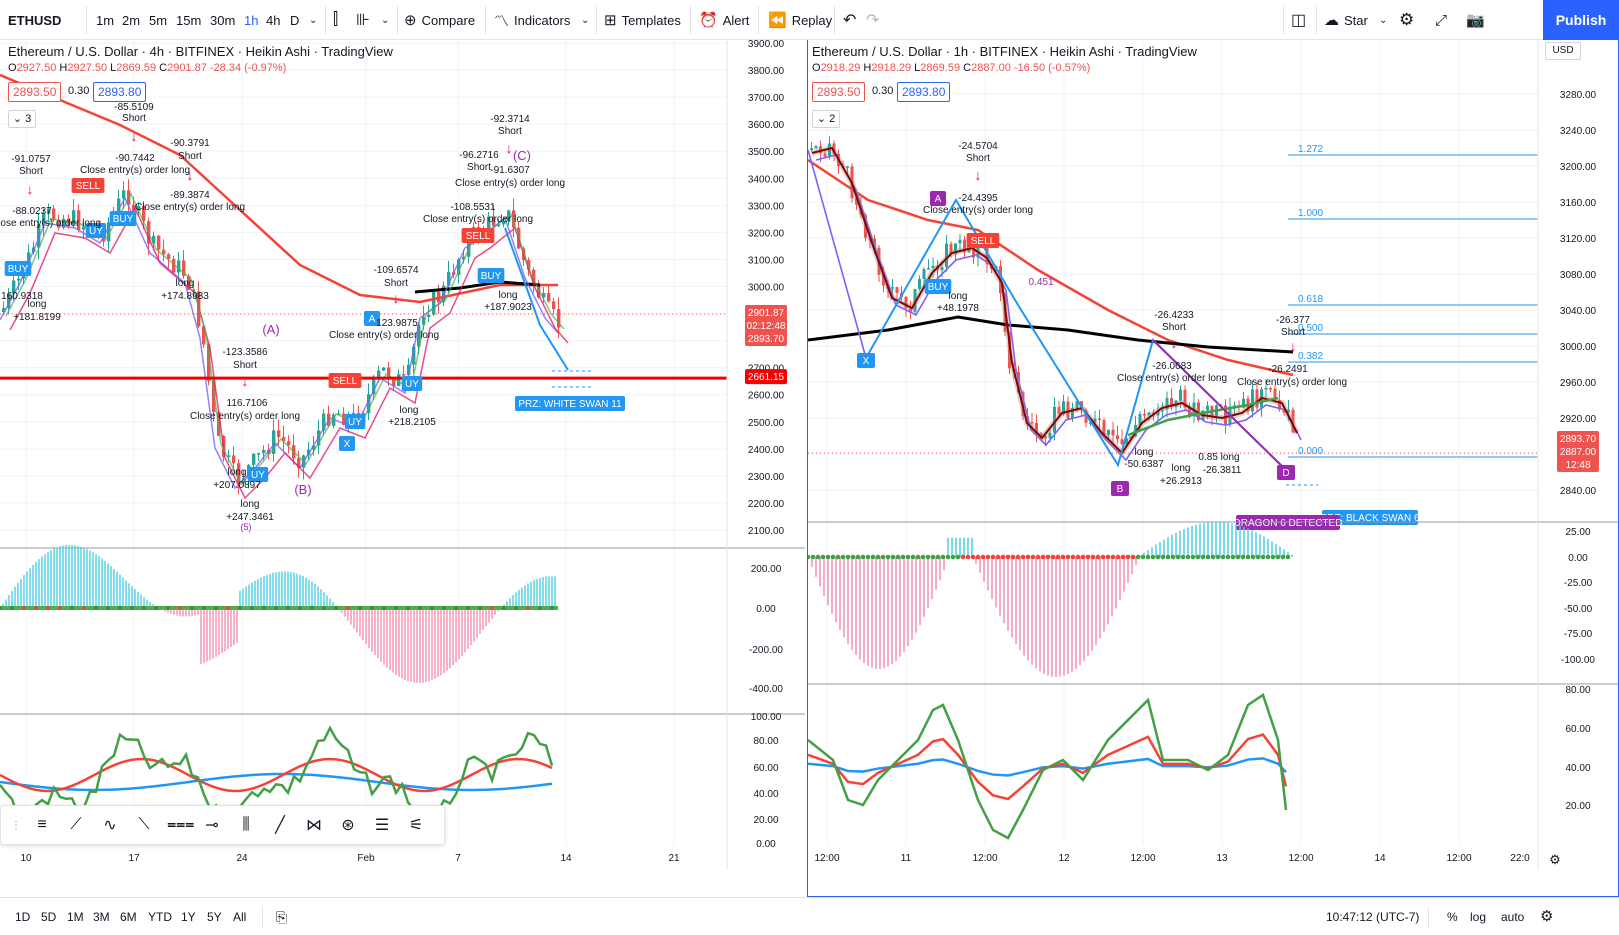 Image resolution: width=1619 pixels, height=935 pixels. I want to click on ray-icon: ╱, so click(280, 825).